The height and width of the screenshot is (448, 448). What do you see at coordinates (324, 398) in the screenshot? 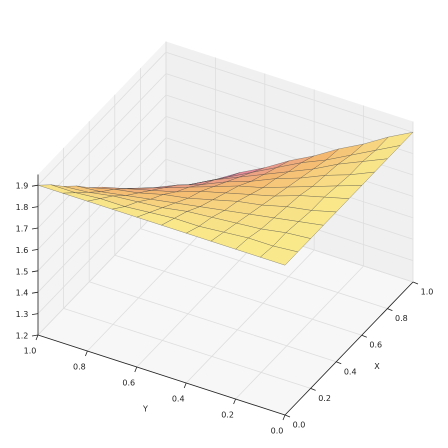
I see `x-tick-label: 0.2` at bounding box center [324, 398].